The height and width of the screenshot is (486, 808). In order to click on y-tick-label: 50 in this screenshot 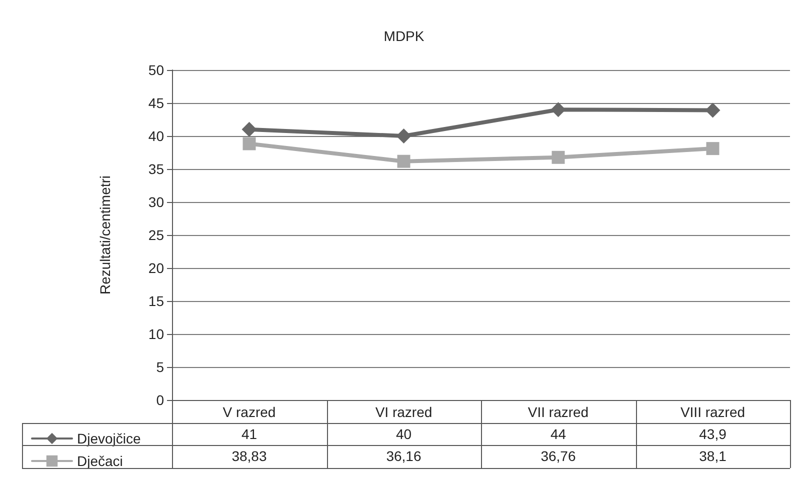, I will do `click(156, 70)`.